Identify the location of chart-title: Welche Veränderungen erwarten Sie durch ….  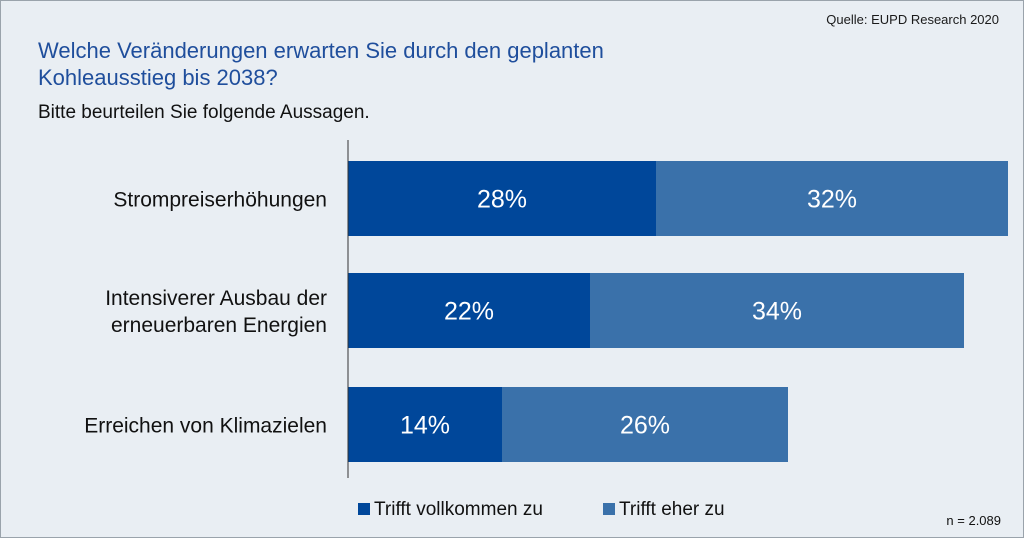
(321, 64).